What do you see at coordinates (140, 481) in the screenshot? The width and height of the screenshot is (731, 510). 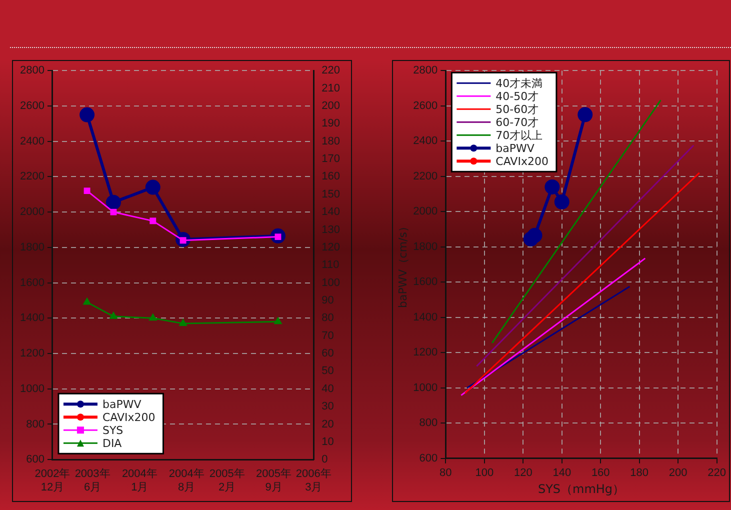 I see `x-tick-label: 2004年 1月` at bounding box center [140, 481].